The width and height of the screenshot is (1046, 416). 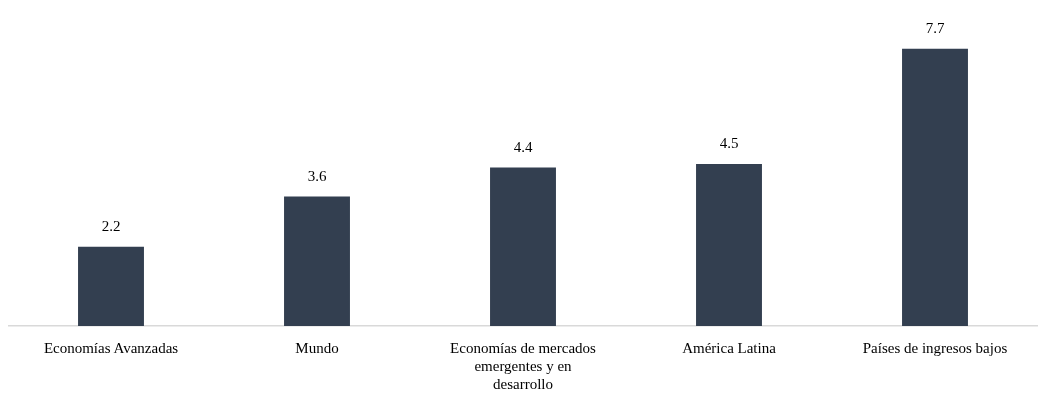 I want to click on x-tick-label: Países de ingresos bajos, so click(x=935, y=347).